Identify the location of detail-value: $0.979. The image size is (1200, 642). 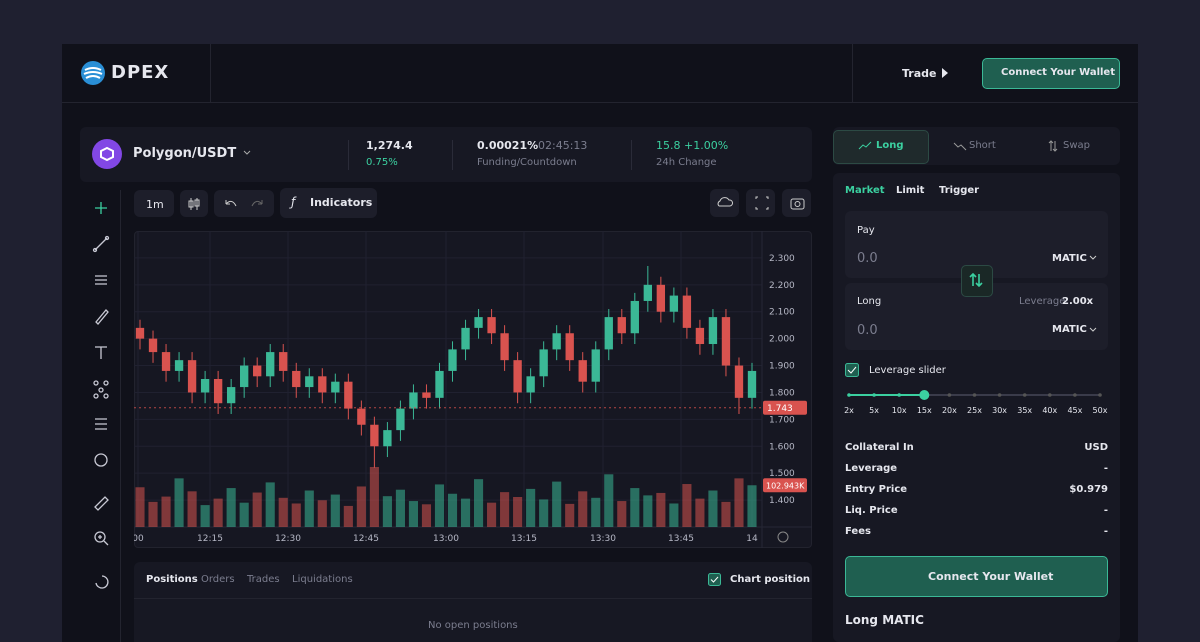
(1088, 489).